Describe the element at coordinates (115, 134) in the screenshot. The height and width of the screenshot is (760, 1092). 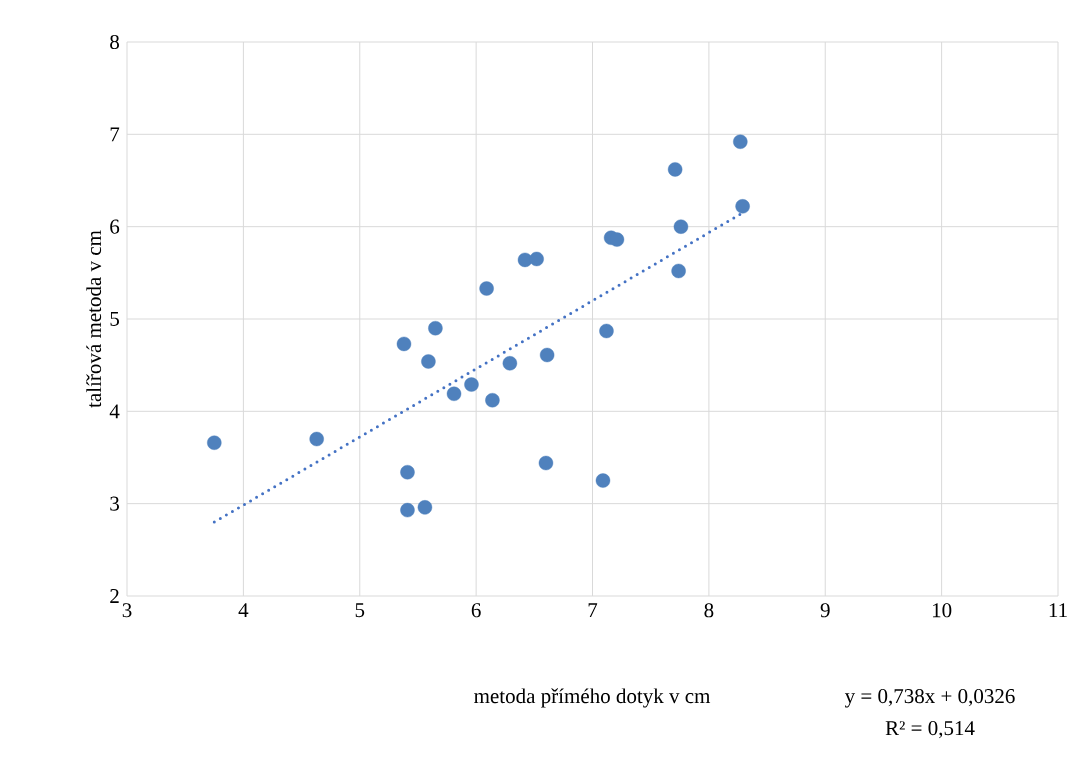
I see `y-tick-label: 7` at that location.